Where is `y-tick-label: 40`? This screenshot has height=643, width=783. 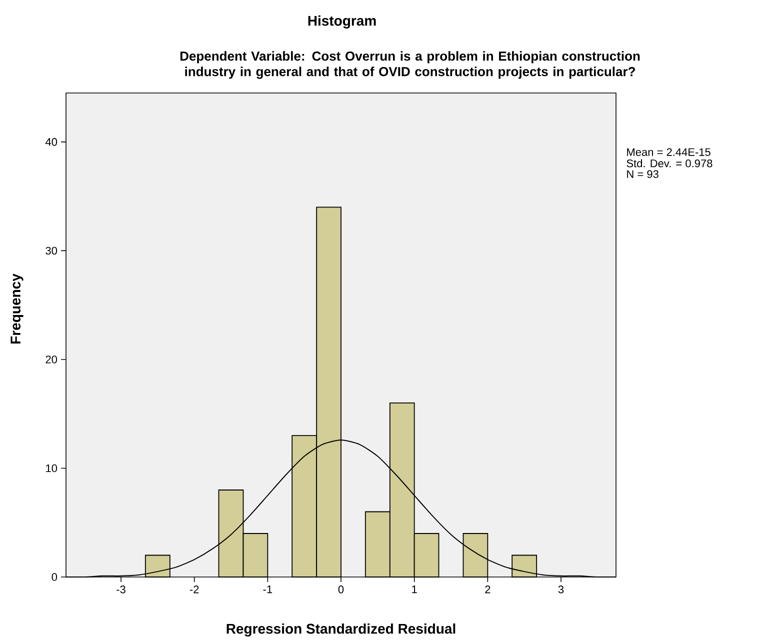
y-tick-label: 40 is located at coordinates (51, 142).